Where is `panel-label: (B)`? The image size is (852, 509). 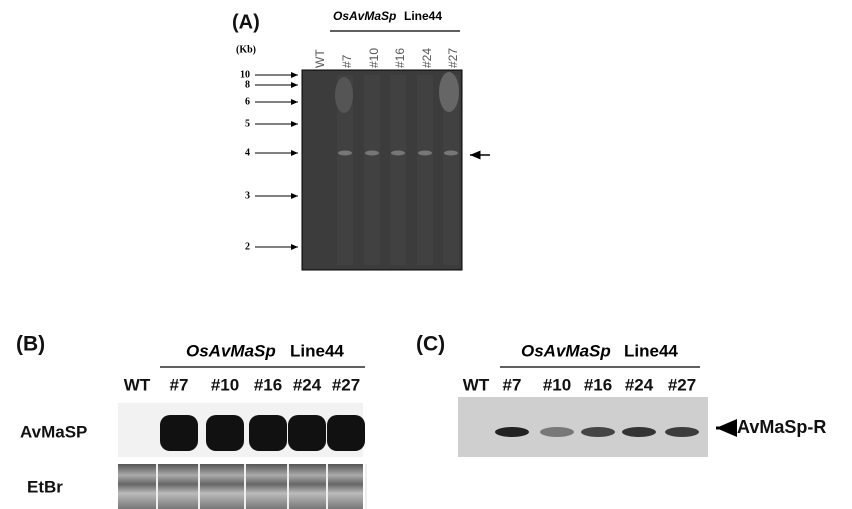
panel-label: (B) is located at coordinates (30, 344).